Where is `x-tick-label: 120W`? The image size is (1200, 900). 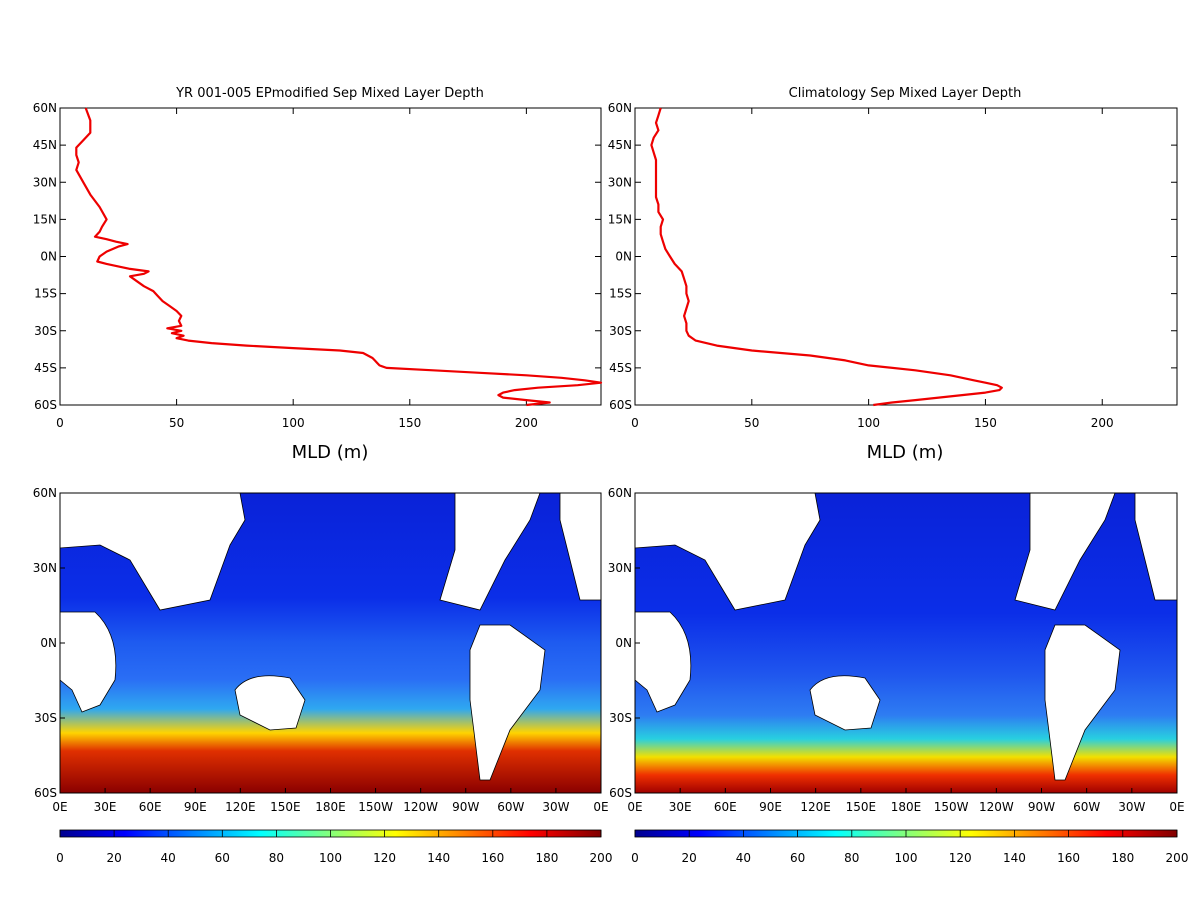 x-tick-label: 120W is located at coordinates (996, 807).